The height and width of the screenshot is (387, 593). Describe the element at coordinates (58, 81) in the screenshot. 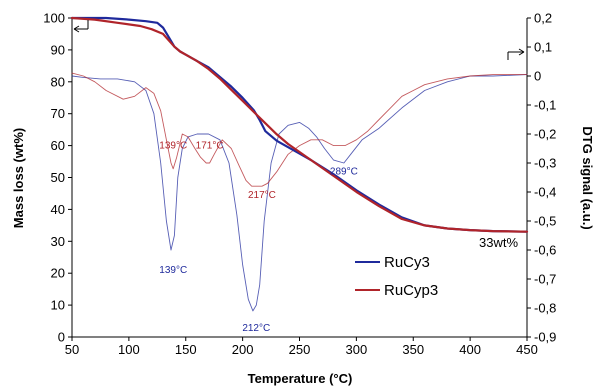

I see `y-tick-label: 80` at that location.